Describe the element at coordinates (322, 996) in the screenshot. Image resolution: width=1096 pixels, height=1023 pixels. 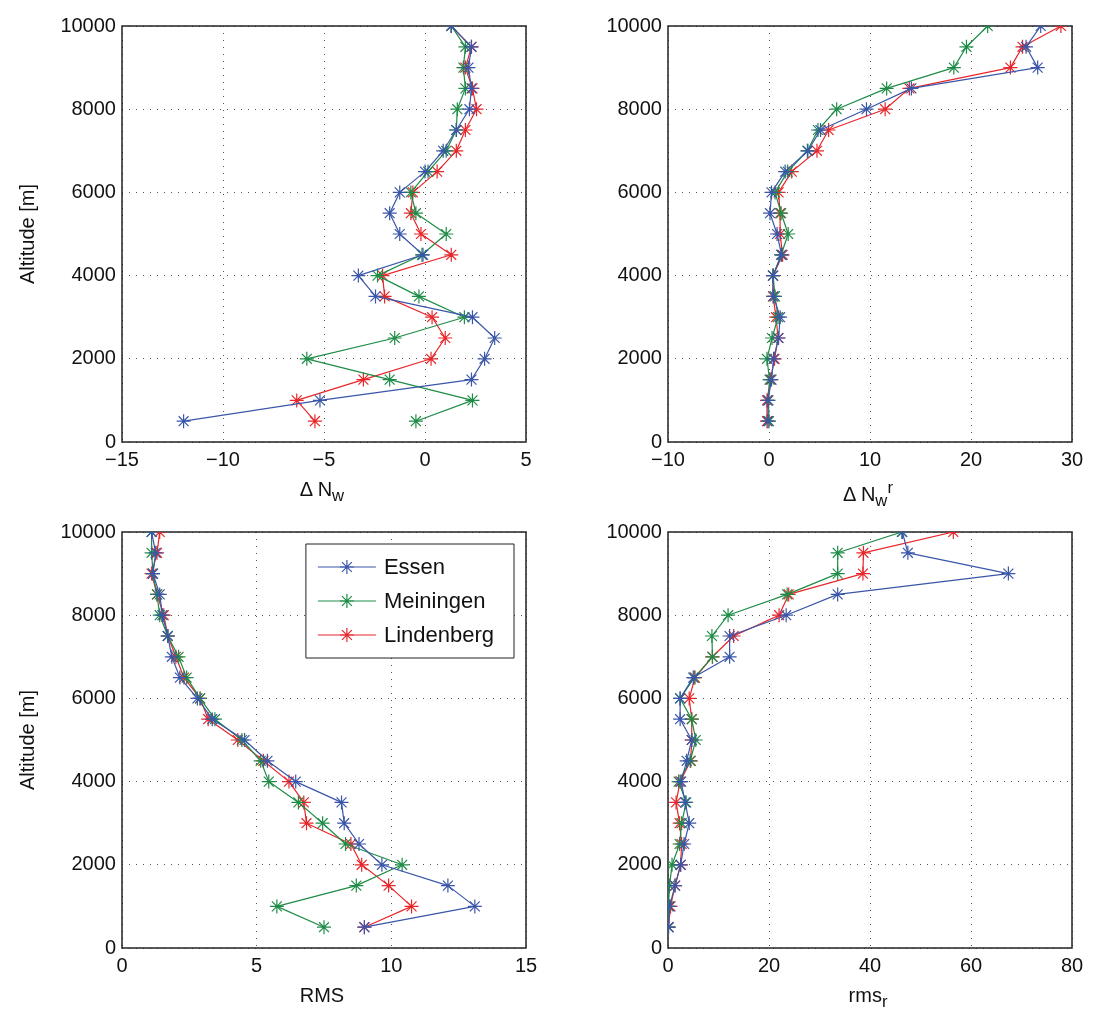
I see `x-axis-title: RMS` at that location.